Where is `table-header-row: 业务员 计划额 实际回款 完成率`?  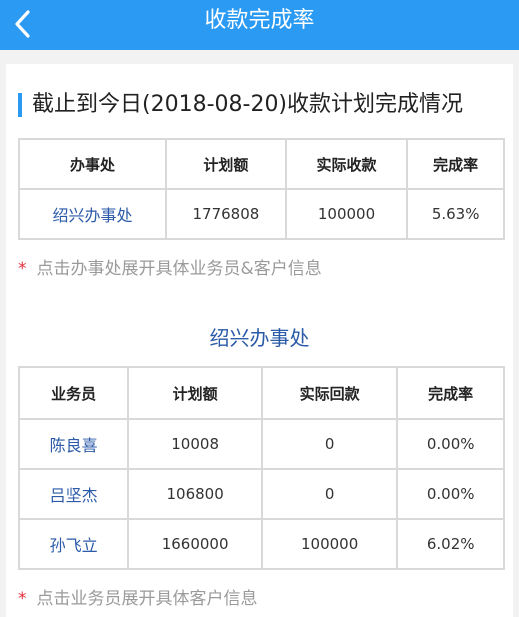 table-header-row: 业务员 计划额 实际回款 完成率 is located at coordinates (261, 393).